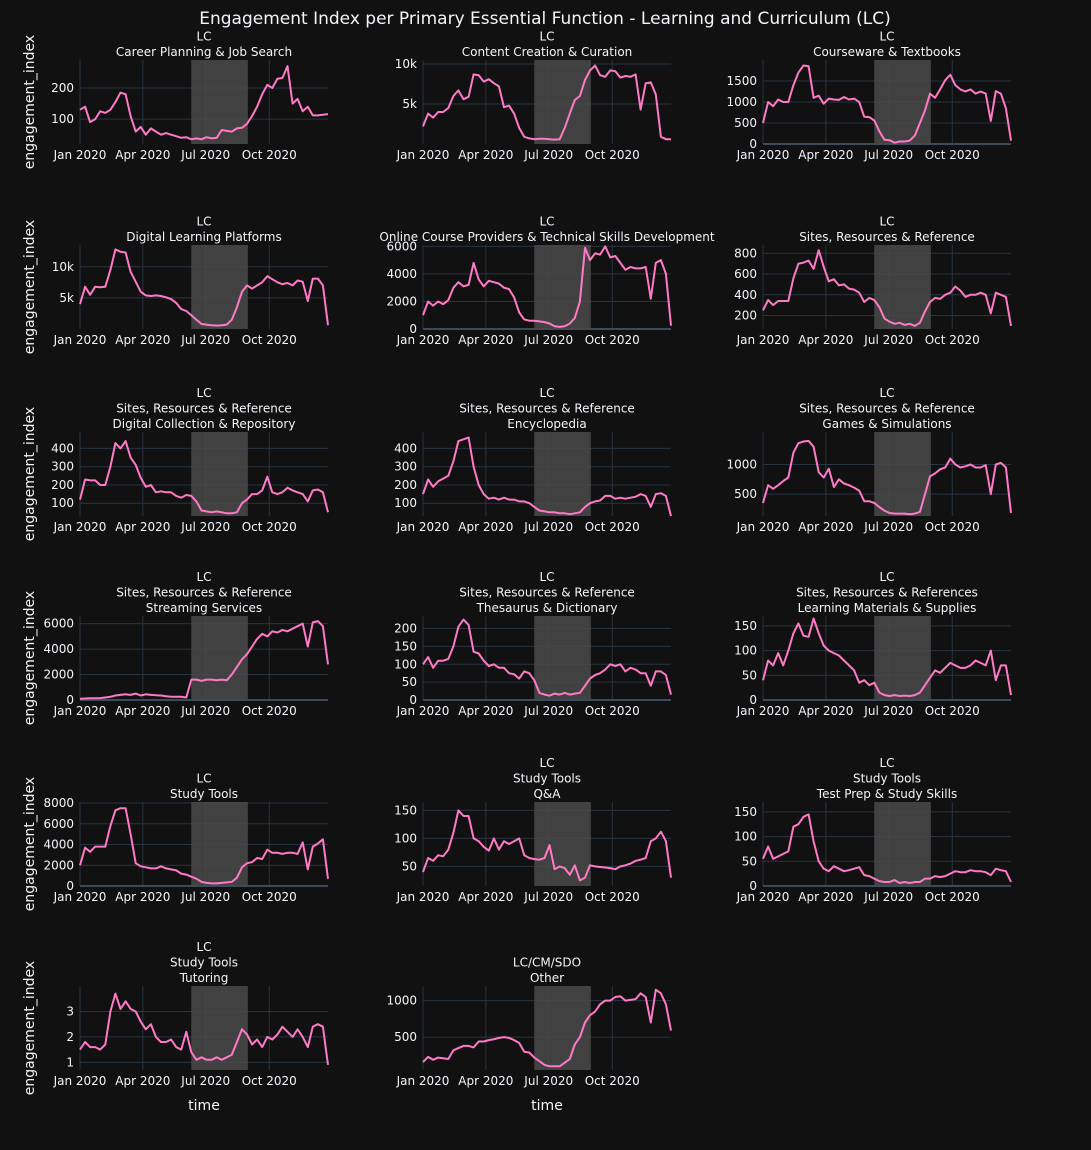  Describe the element at coordinates (204, 978) in the screenshot. I see `subplot-title-line: Tutoring` at that location.